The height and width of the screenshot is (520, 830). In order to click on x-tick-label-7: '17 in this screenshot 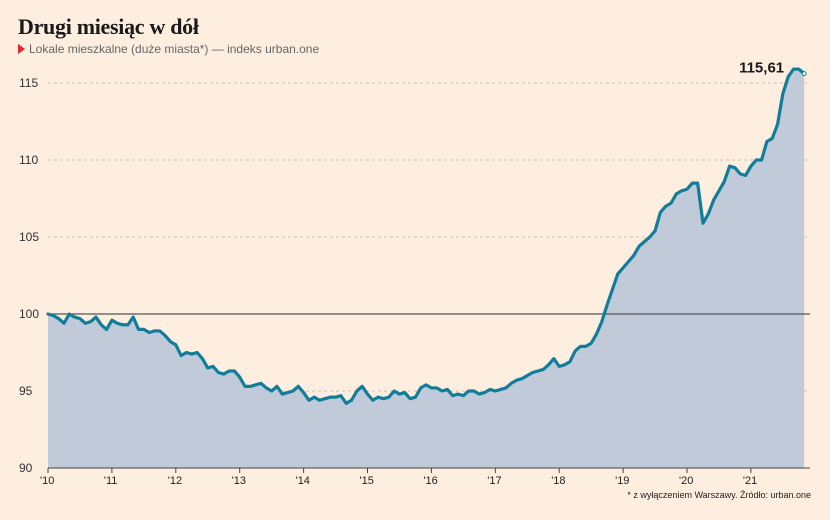, I will do `click(494, 481)`.